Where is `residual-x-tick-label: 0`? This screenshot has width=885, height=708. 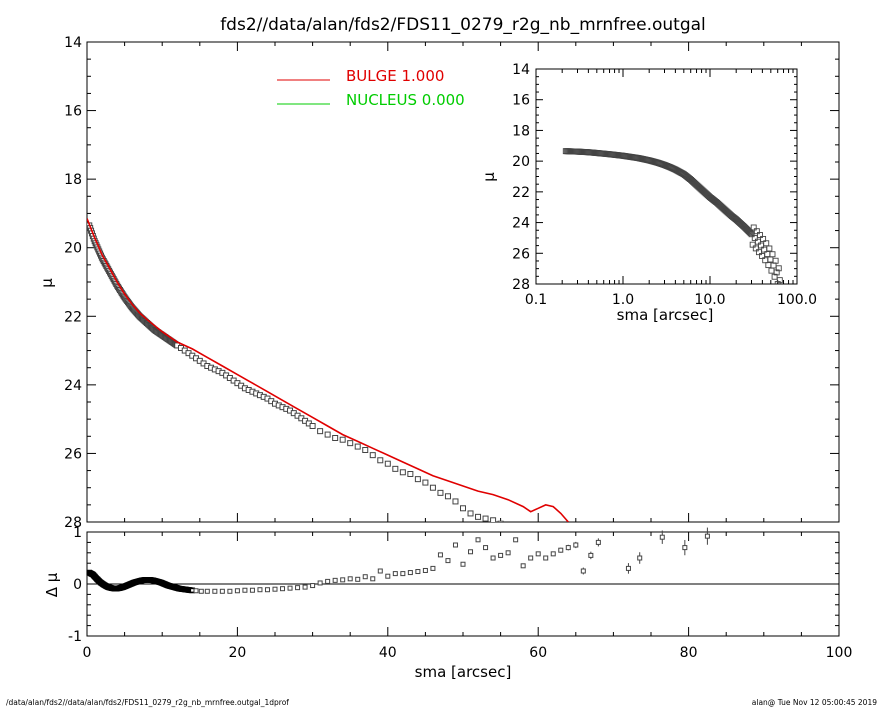 residual-x-tick-label: 0 is located at coordinates (87, 653).